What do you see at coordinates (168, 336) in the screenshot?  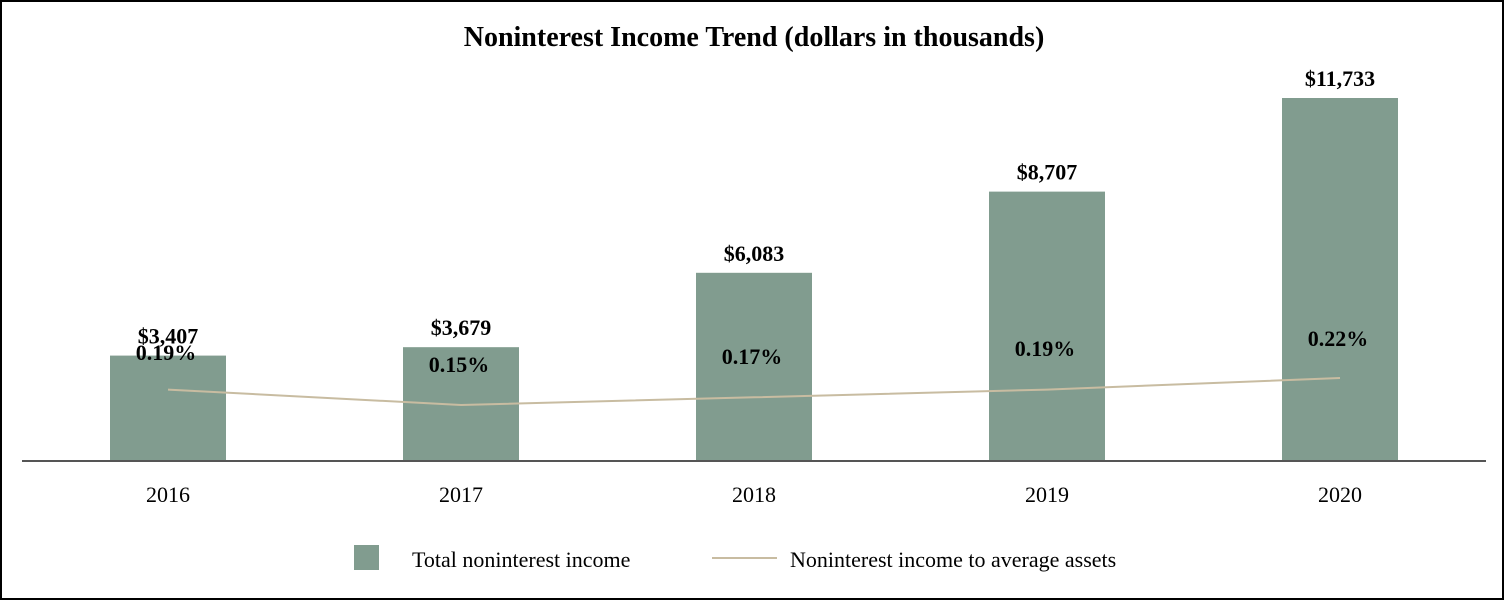 I see `bar-label-2016: $3,407` at bounding box center [168, 336].